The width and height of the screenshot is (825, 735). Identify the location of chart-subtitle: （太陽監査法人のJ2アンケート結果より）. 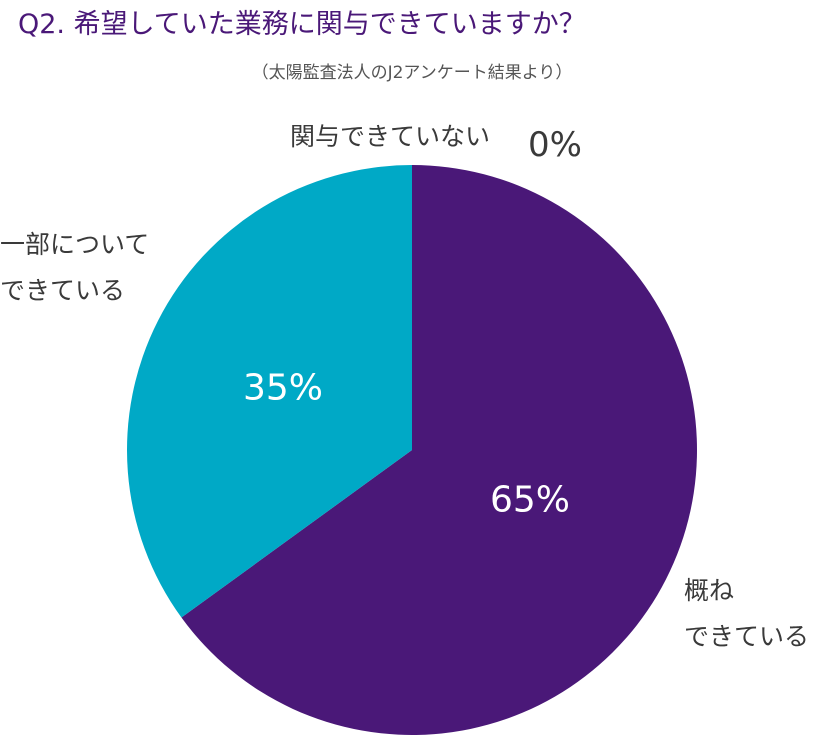
(412, 73).